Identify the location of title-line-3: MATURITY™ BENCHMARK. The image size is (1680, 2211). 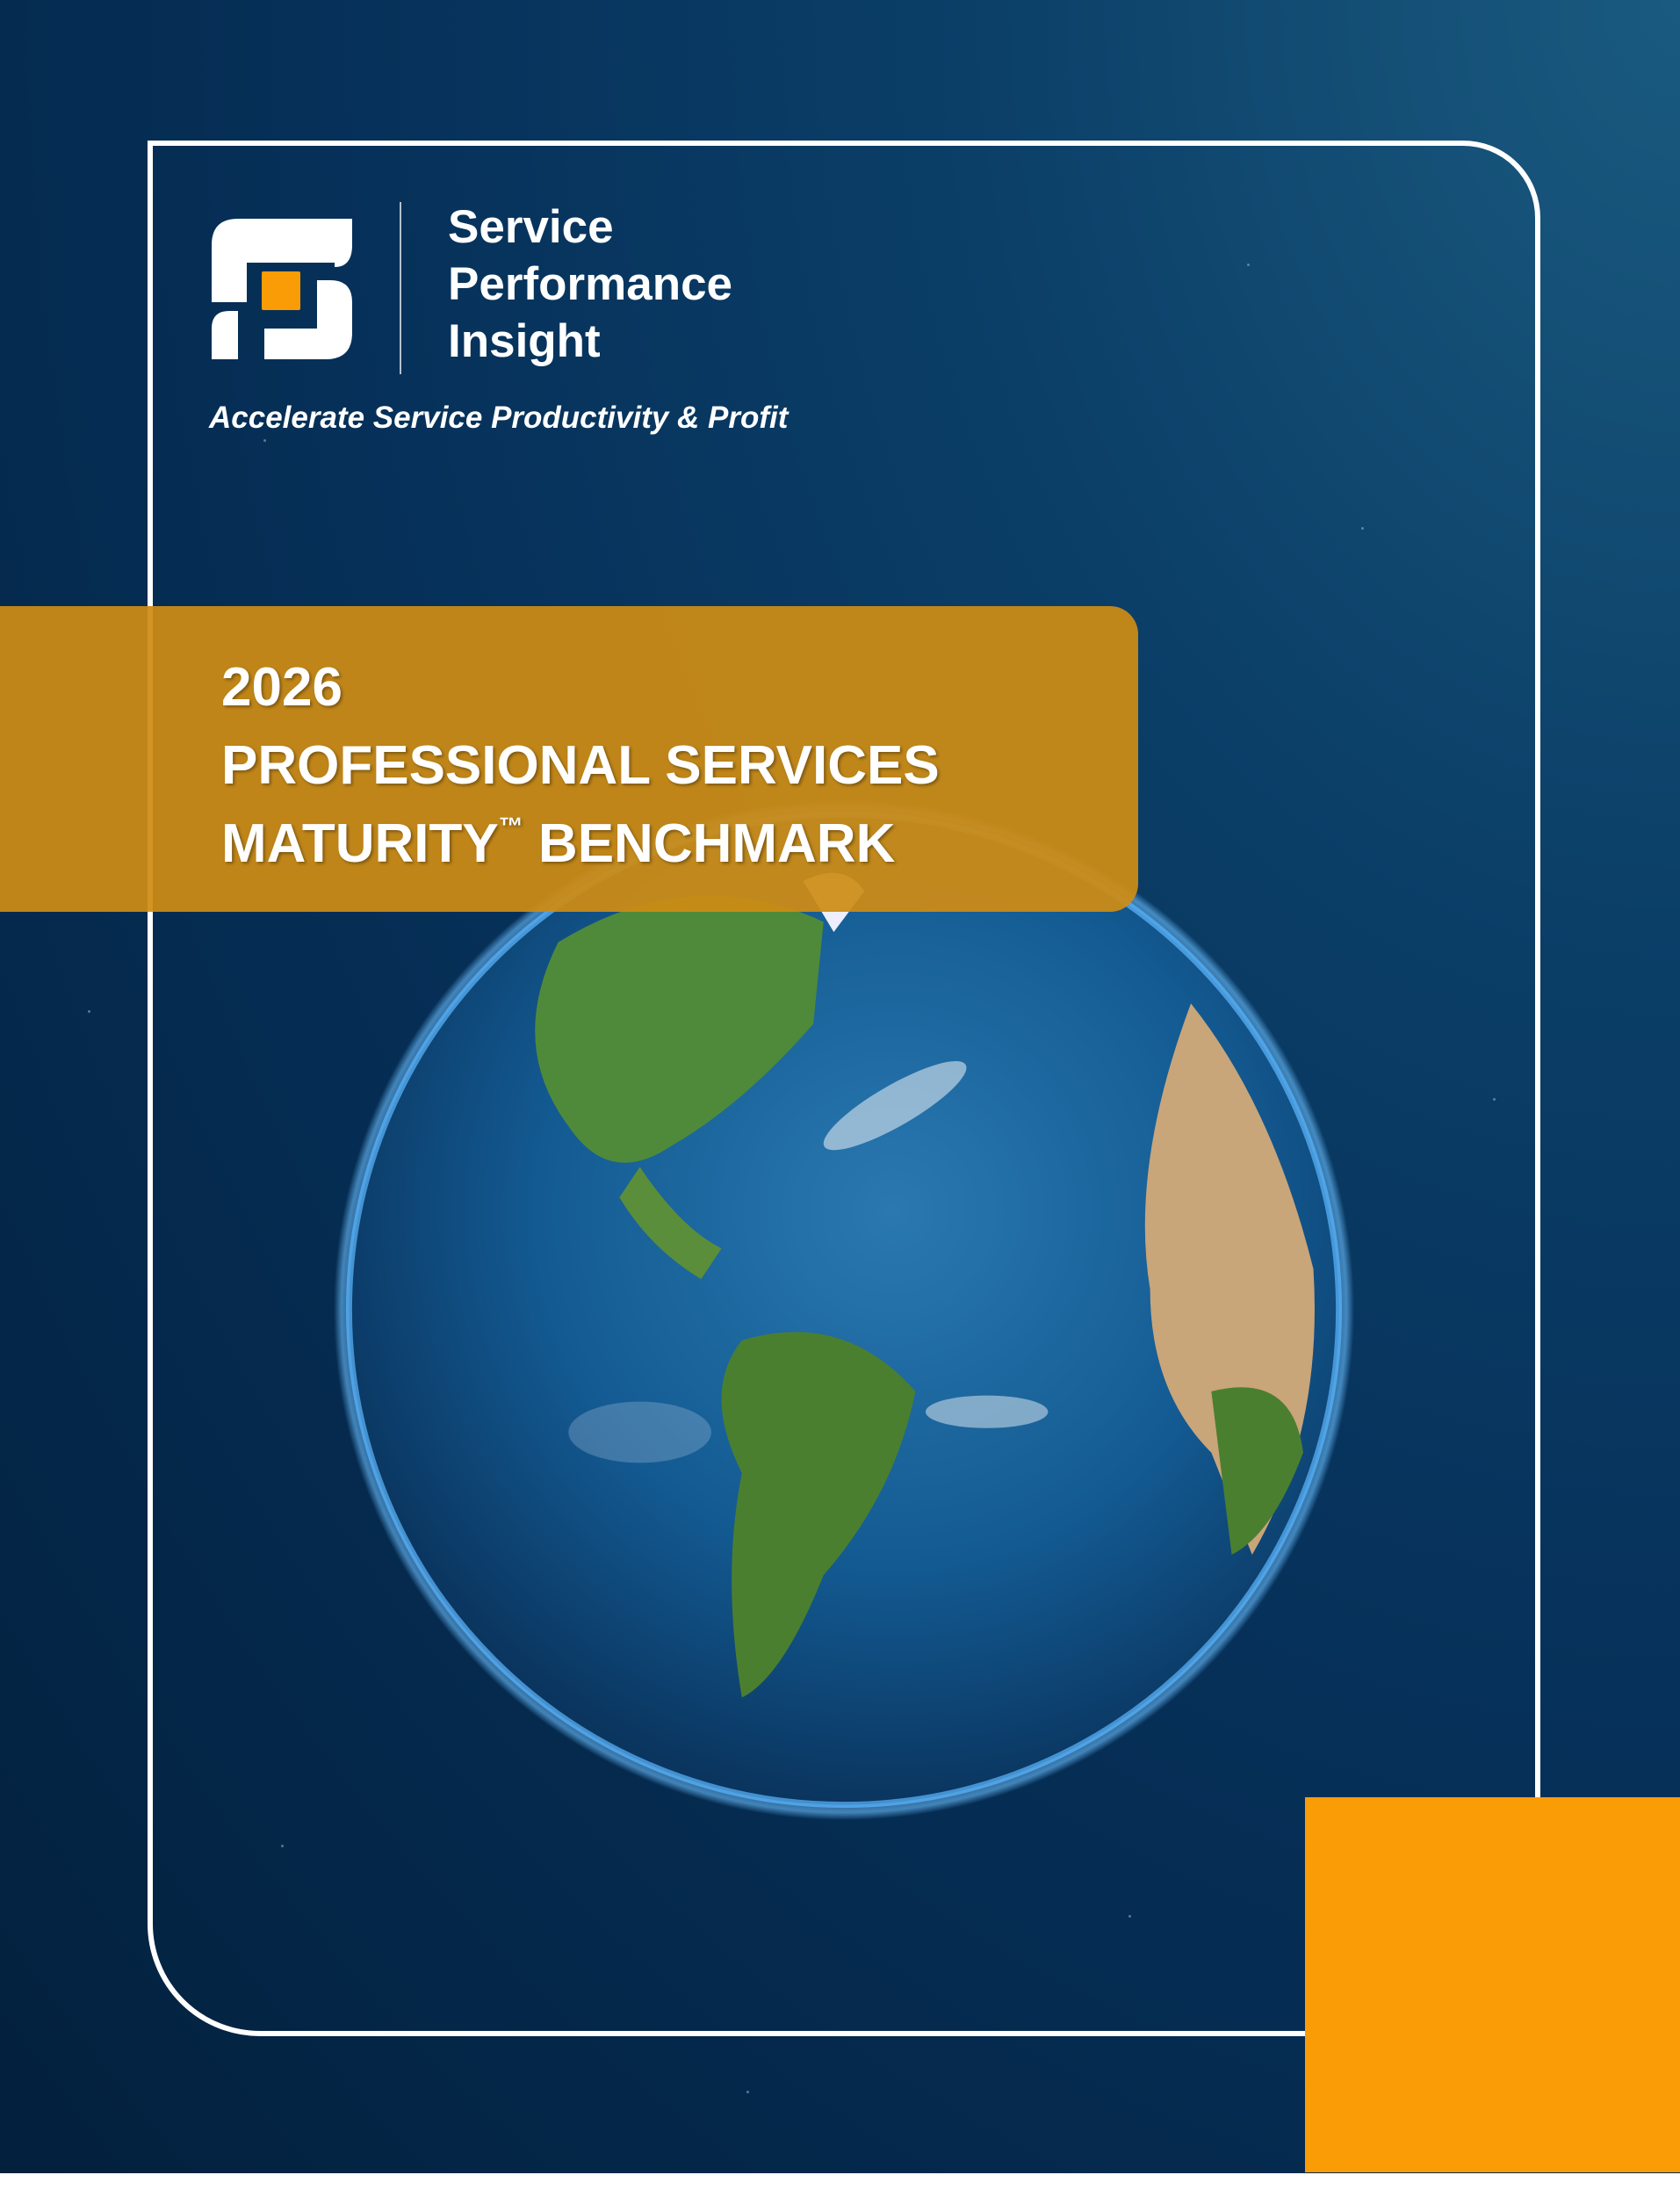
(580, 844).